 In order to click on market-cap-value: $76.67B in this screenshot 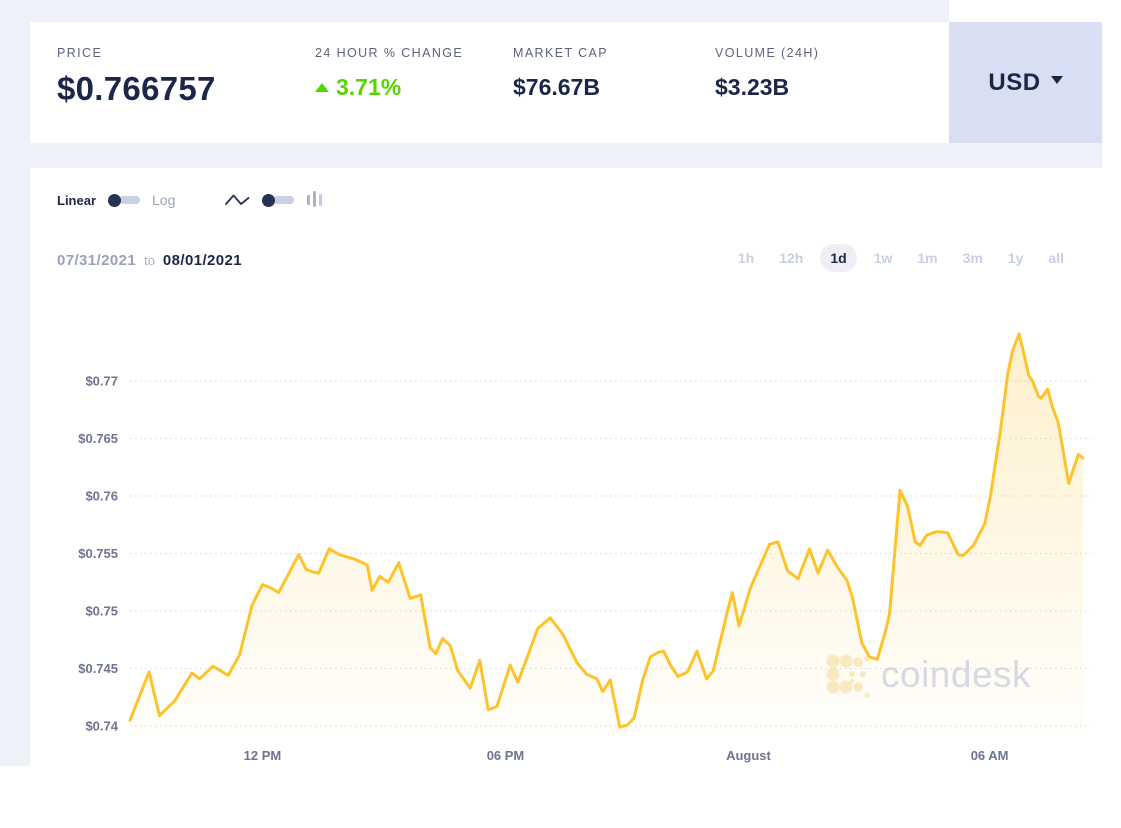, I will do `click(556, 87)`.